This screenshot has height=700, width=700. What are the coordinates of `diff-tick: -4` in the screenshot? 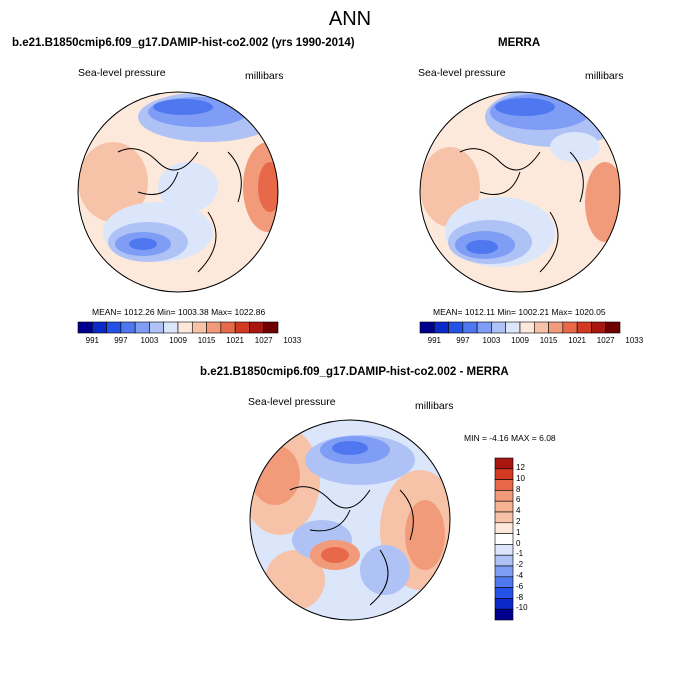 It's located at (520, 575).